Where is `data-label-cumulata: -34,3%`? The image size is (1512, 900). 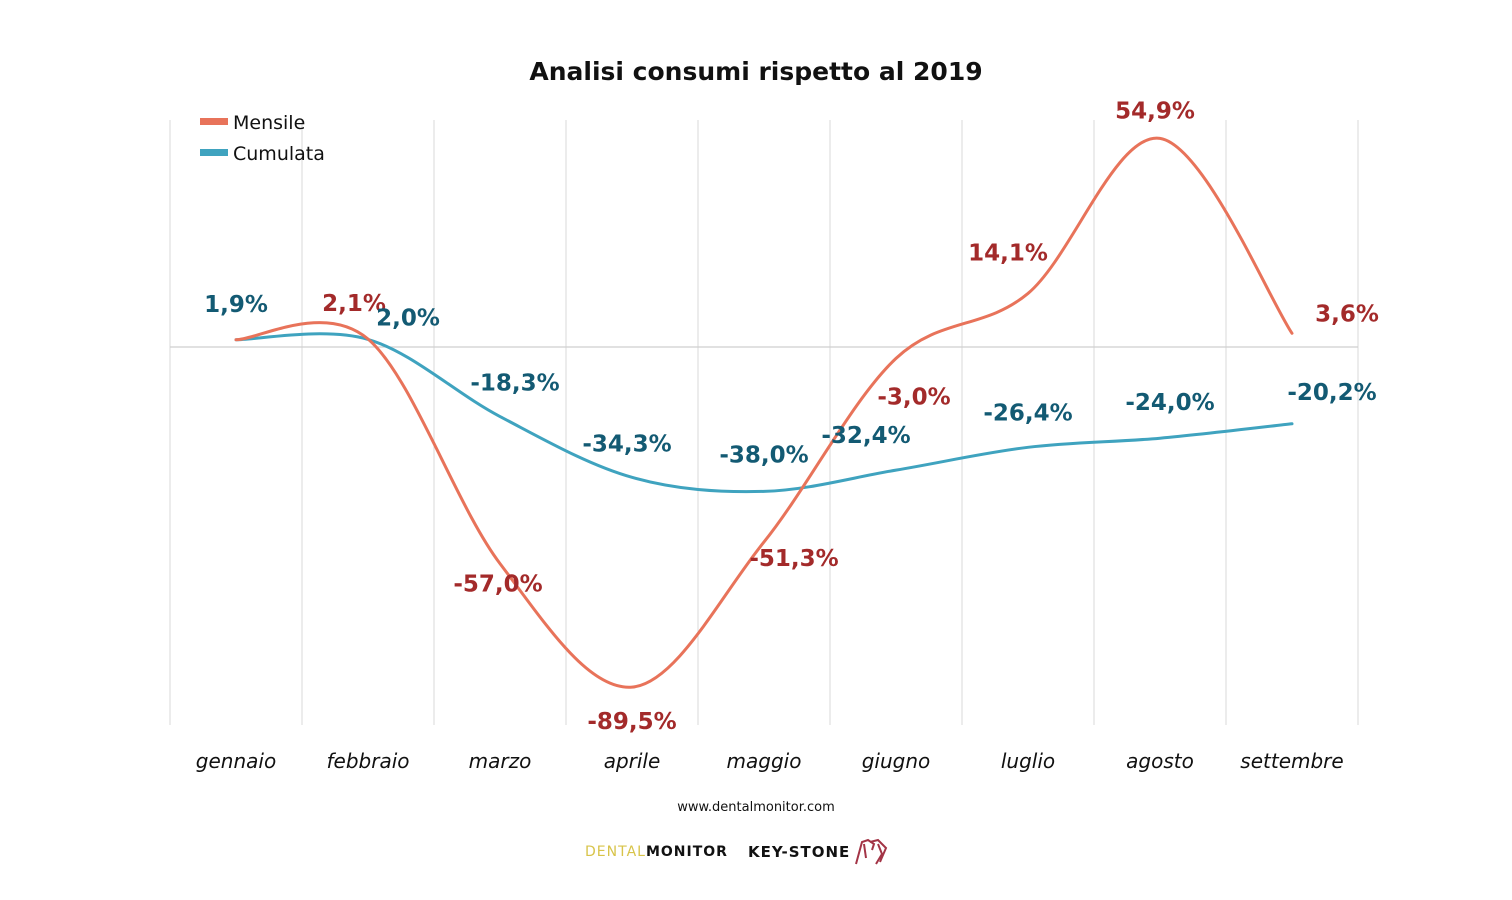 data-label-cumulata: -34,3% is located at coordinates (626, 444).